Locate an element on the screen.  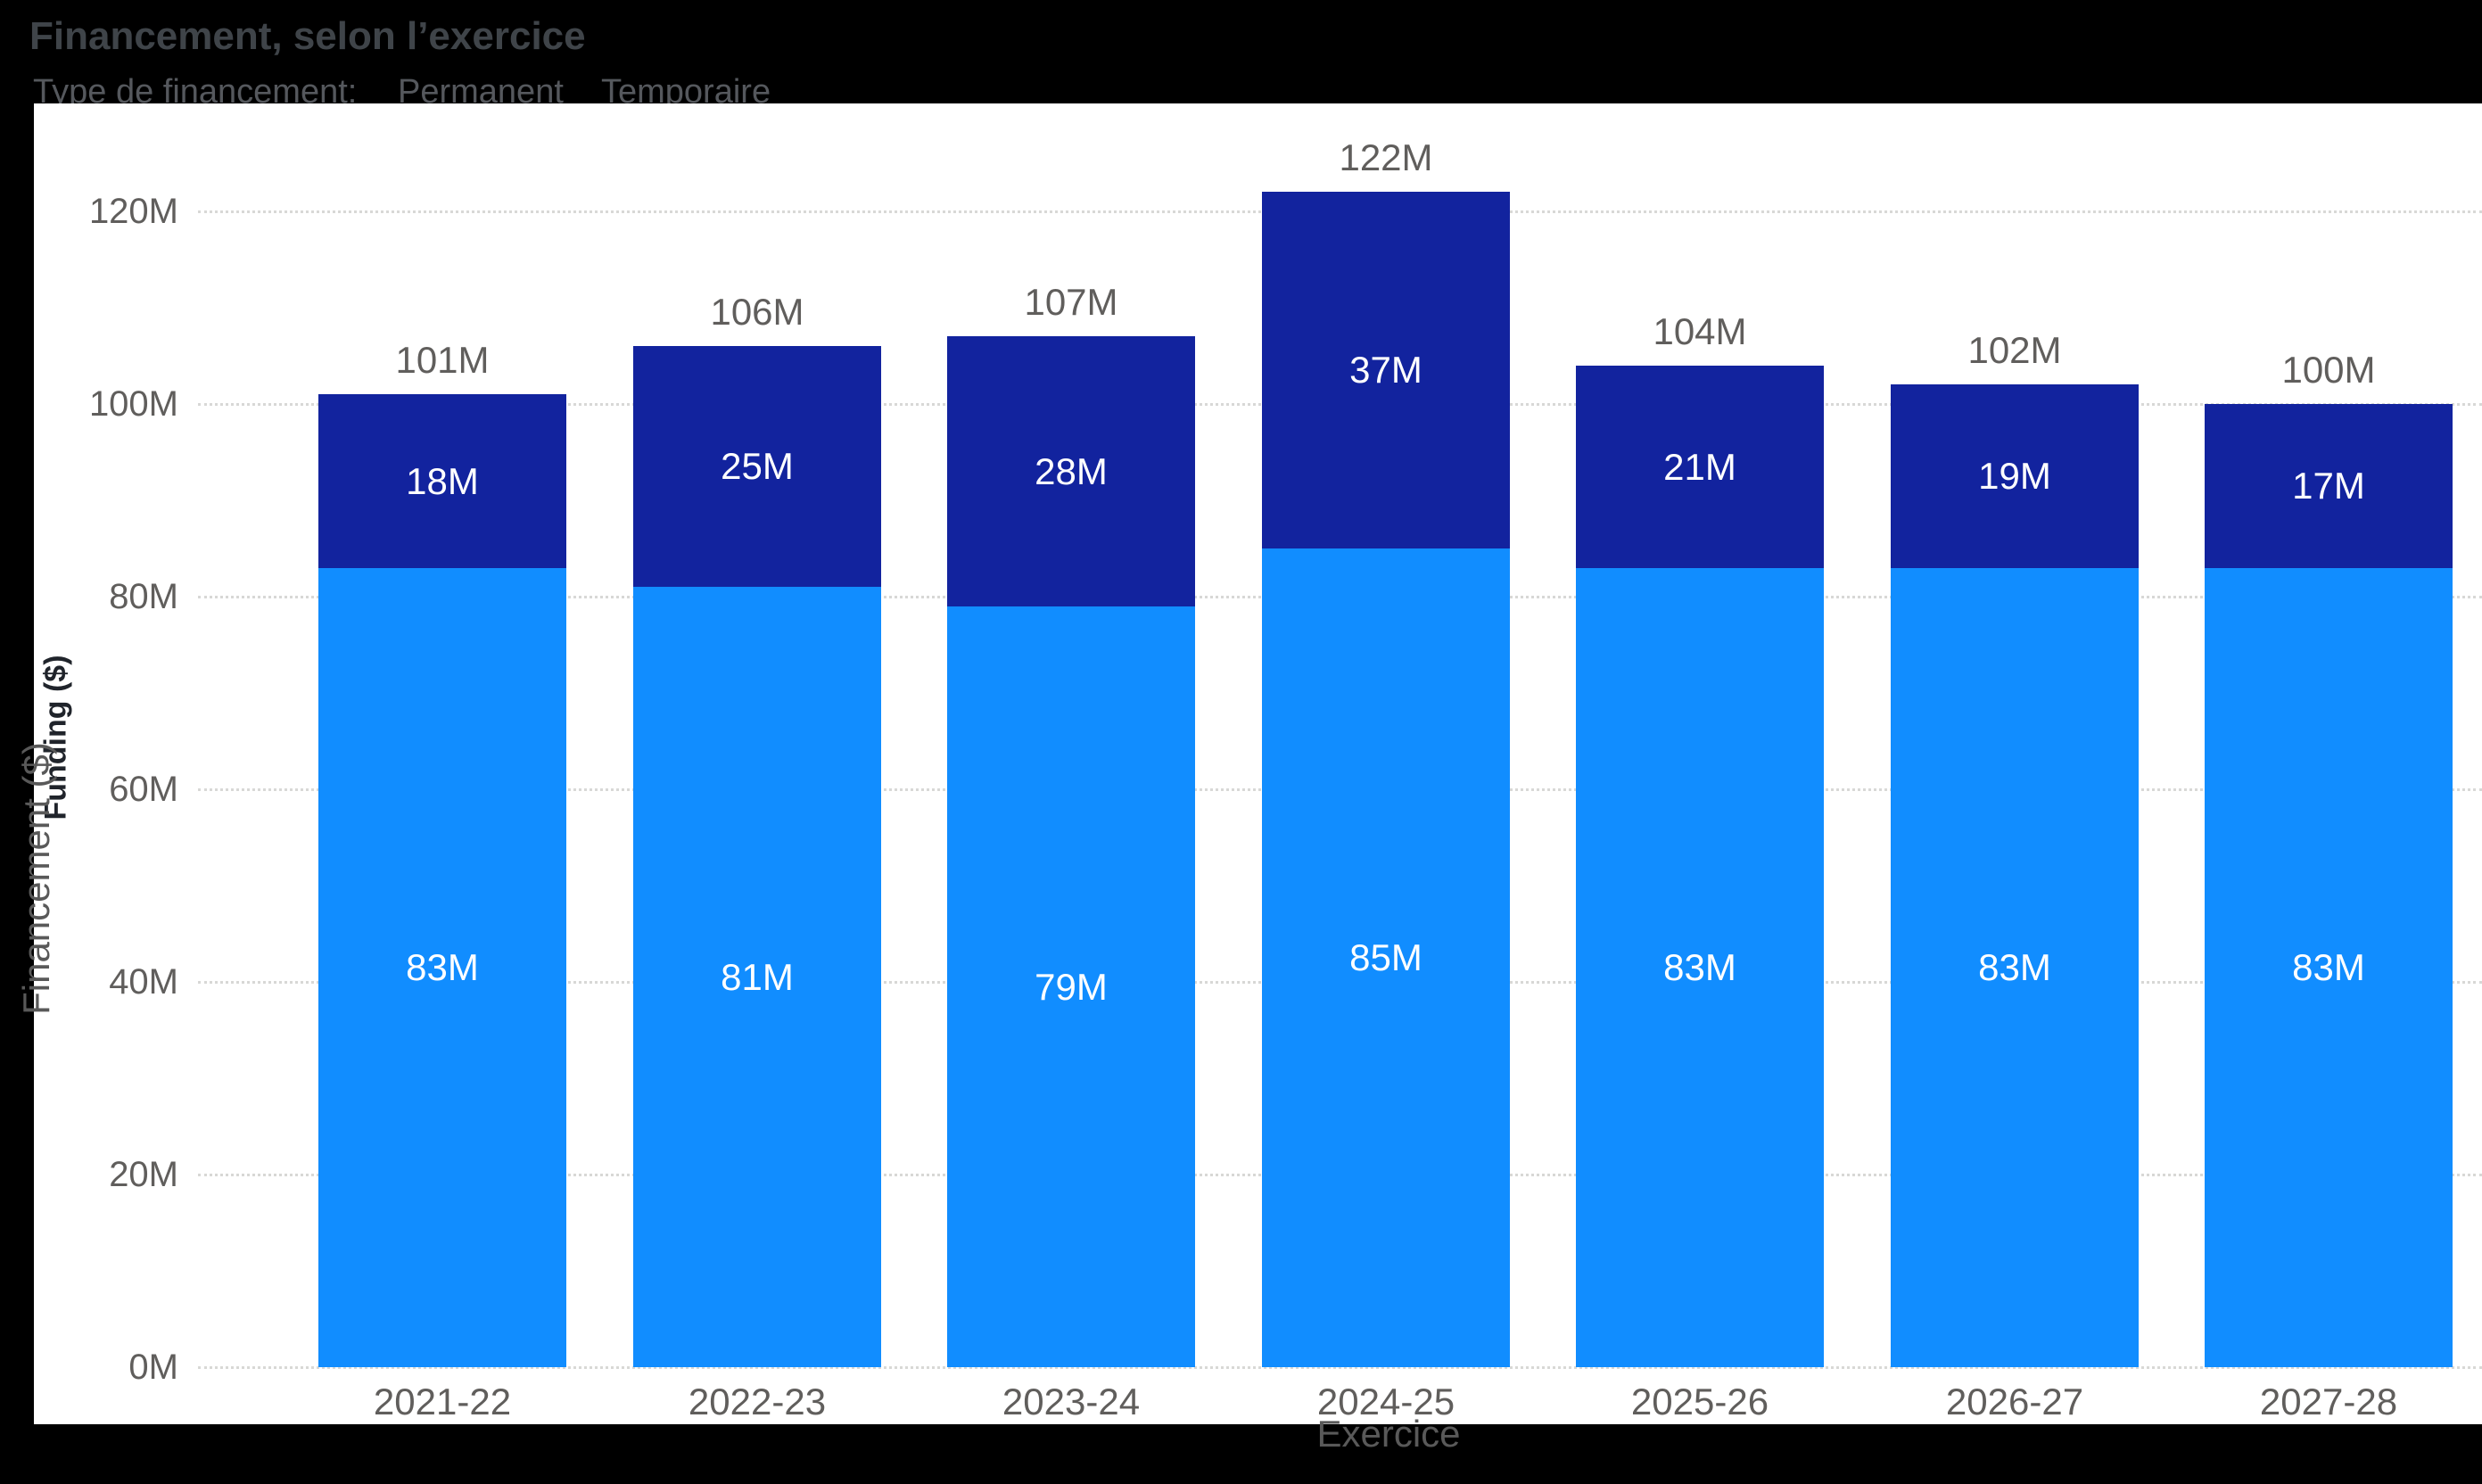
total-label-2021-22: 101M is located at coordinates (442, 360).